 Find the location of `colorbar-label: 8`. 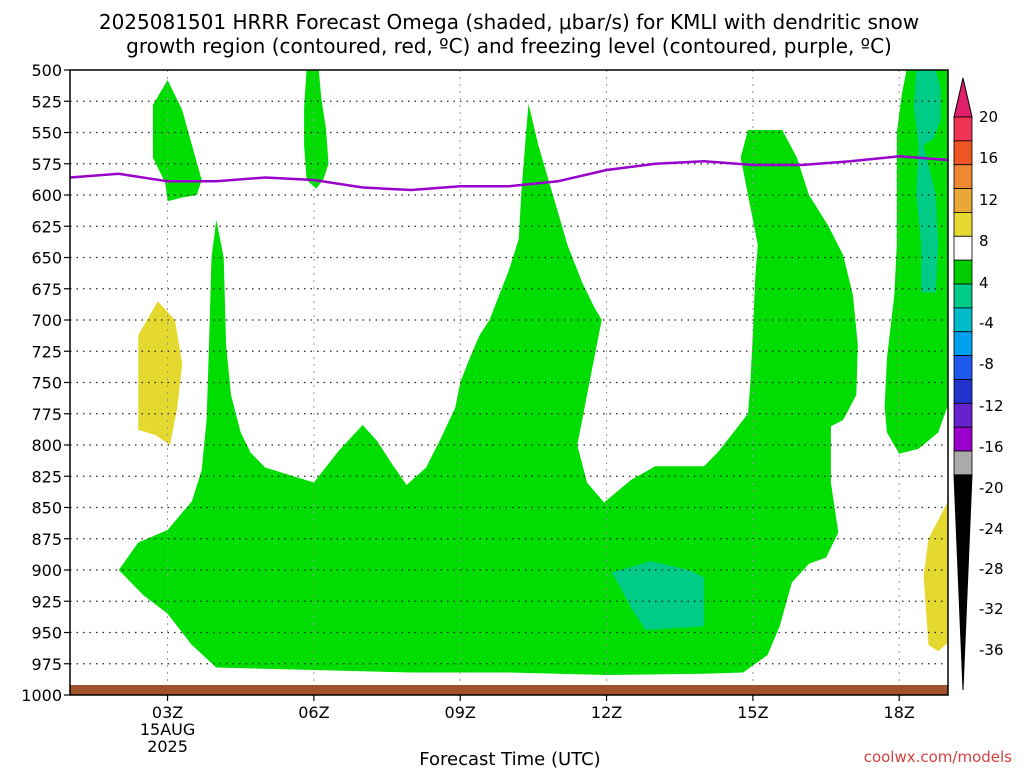

colorbar-label: 8 is located at coordinates (984, 241).